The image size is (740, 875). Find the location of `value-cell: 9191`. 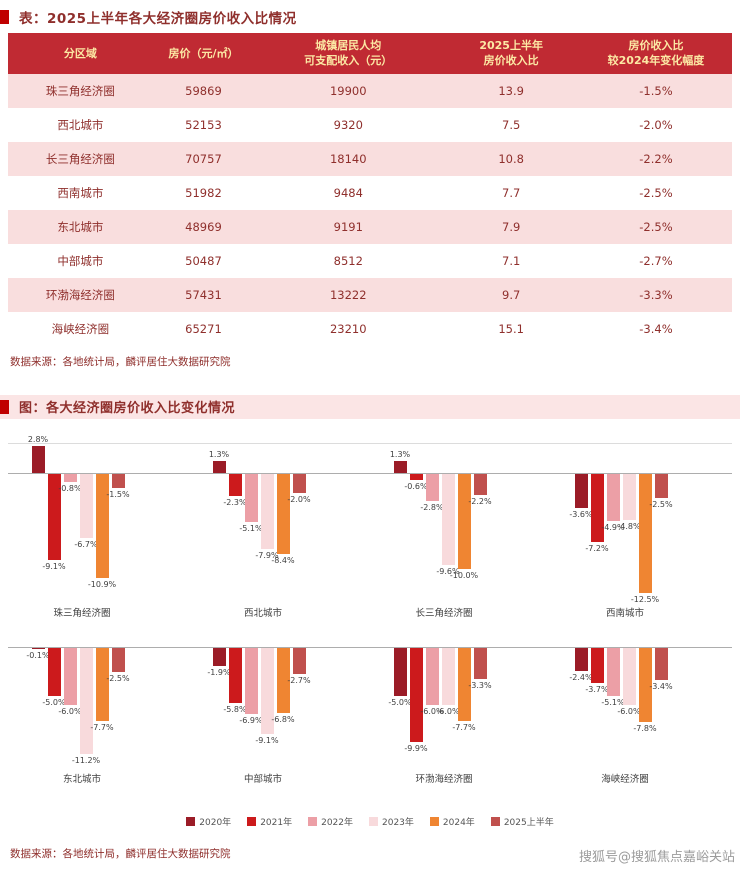

value-cell: 9191 is located at coordinates (348, 226).